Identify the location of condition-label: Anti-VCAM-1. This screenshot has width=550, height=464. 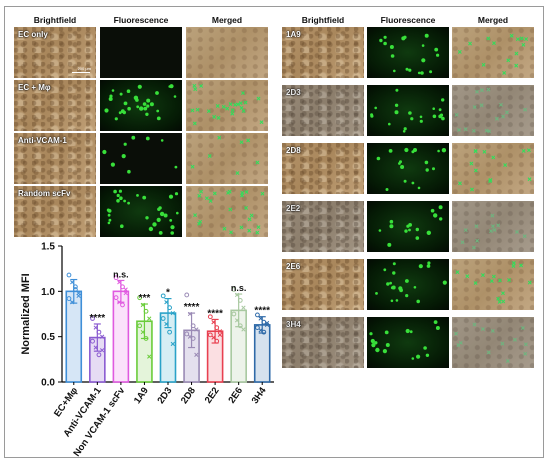
(42, 140).